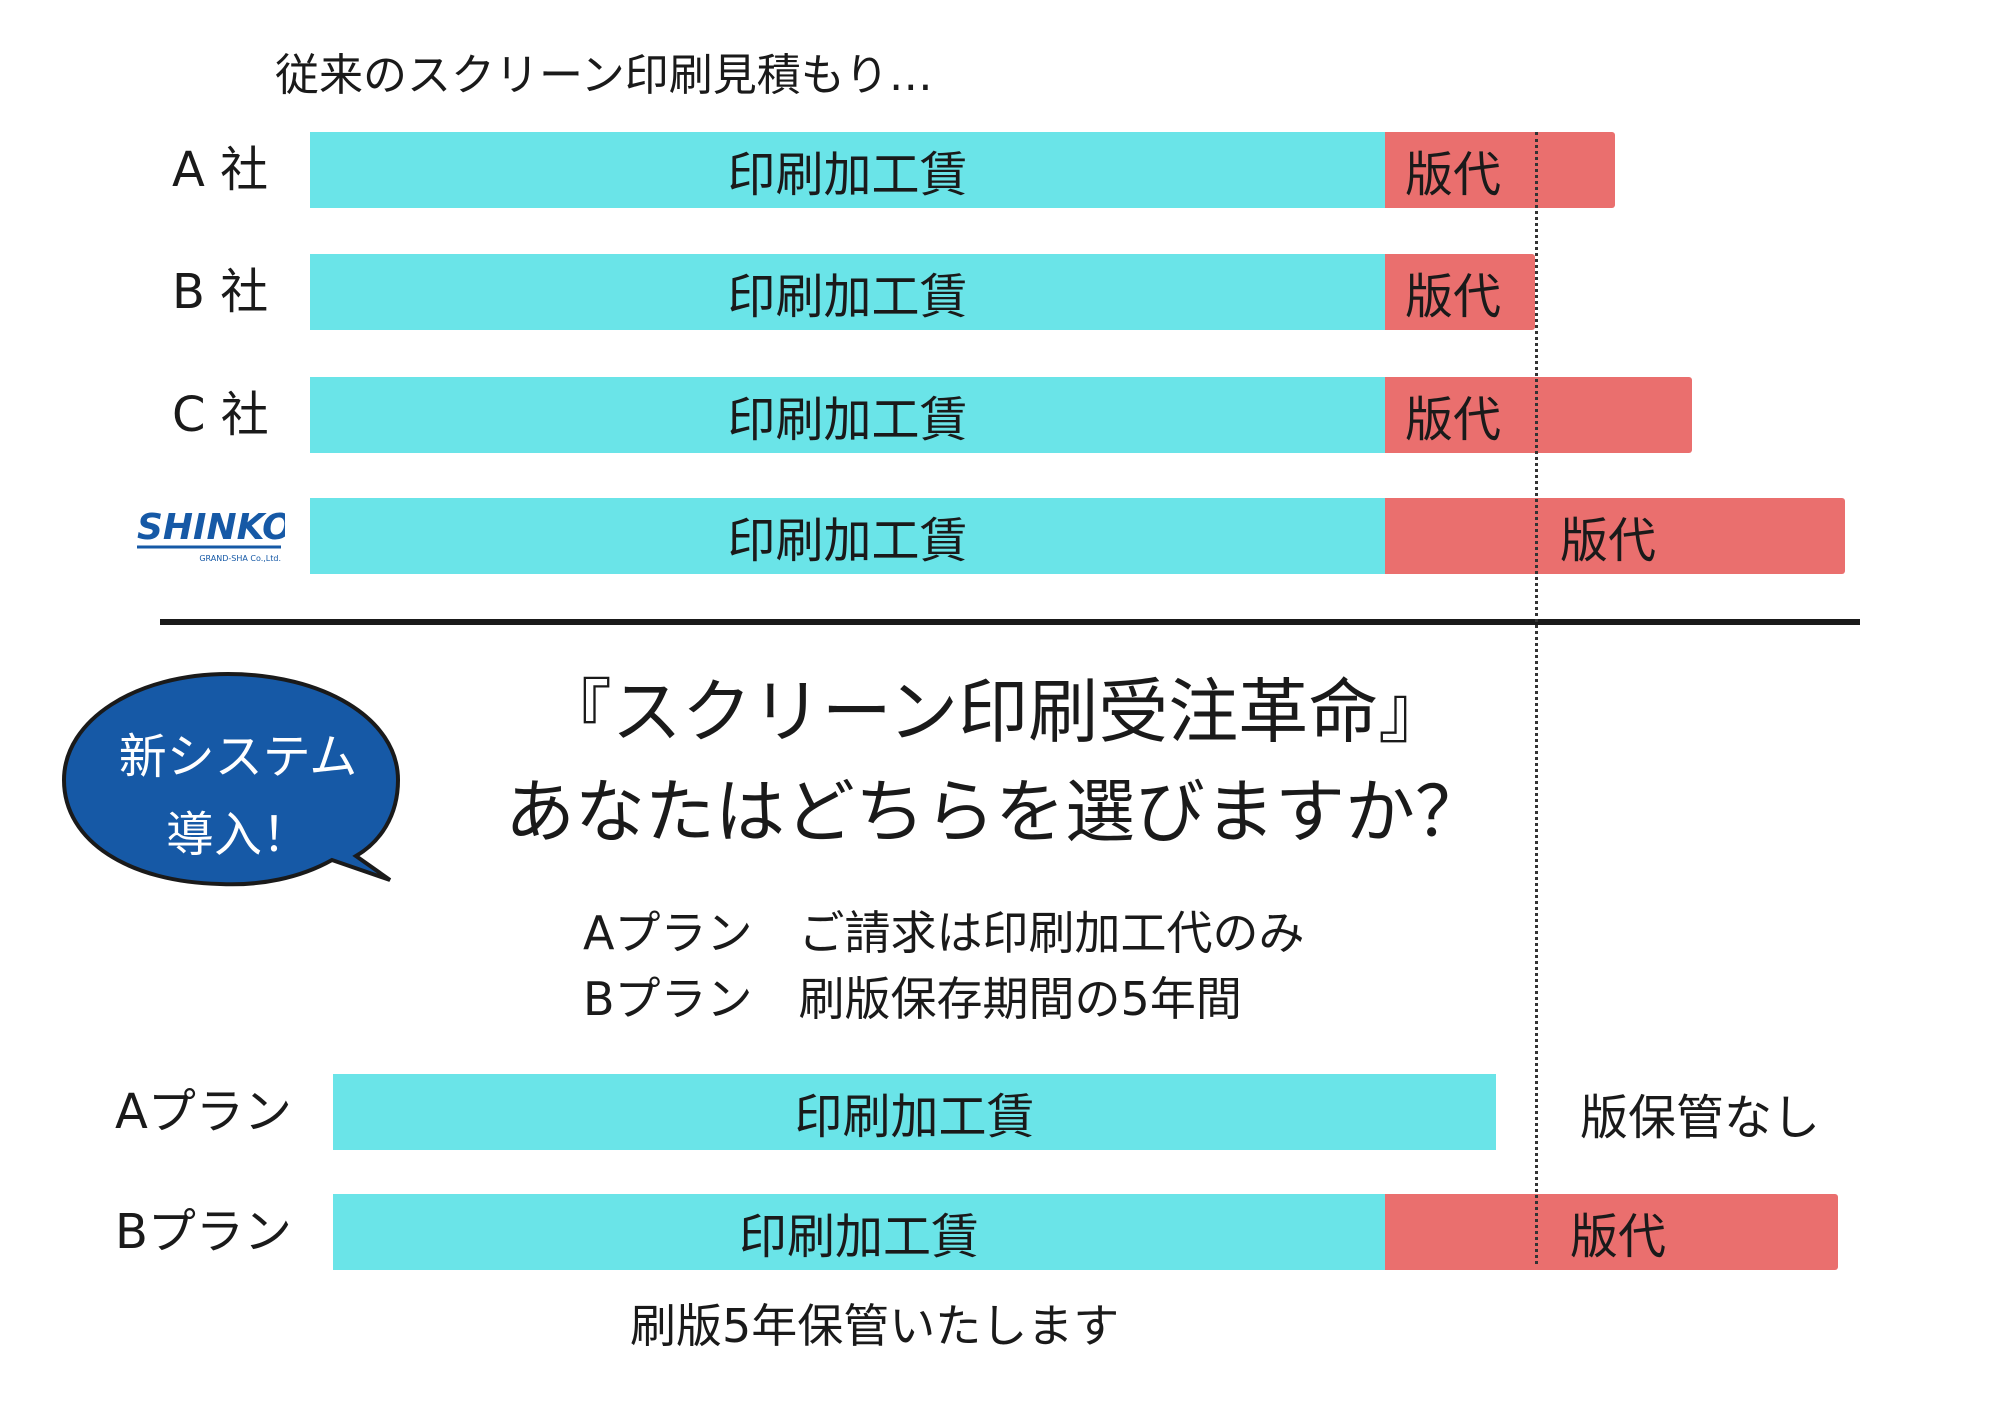  Describe the element at coordinates (995, 812) in the screenshot. I see `title-line-2: あなたはどちらを選びますか？` at that location.